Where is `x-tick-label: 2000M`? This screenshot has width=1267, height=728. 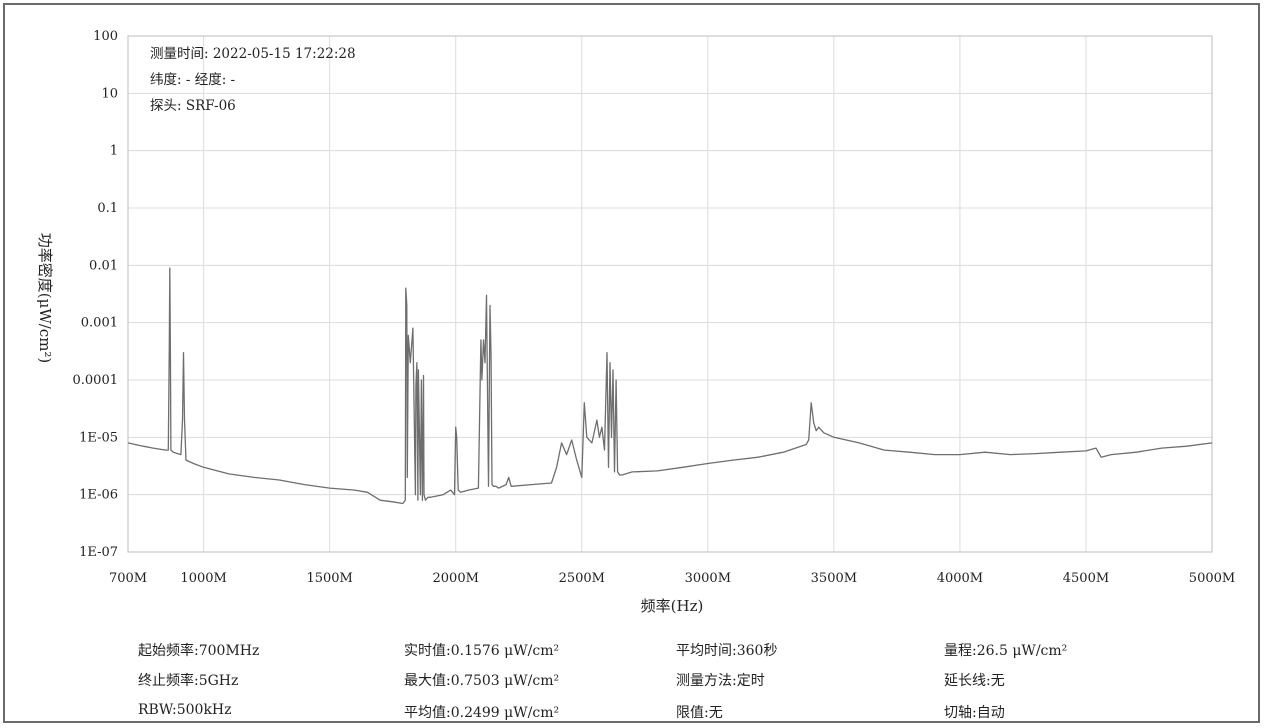
x-tick-label: 2000M is located at coordinates (456, 578).